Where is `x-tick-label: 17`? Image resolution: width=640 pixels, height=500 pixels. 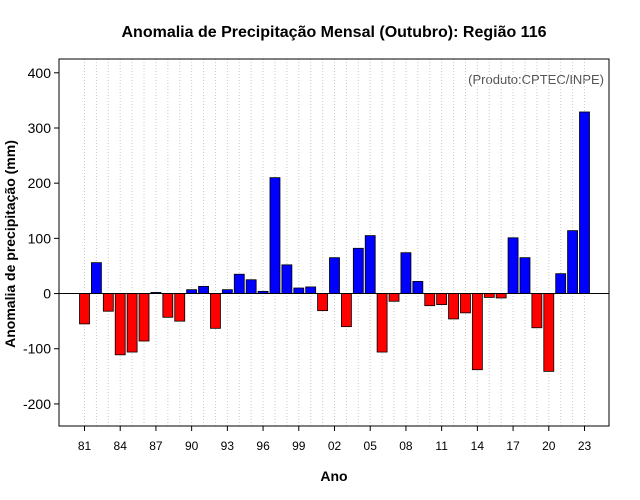
x-tick-label: 17 is located at coordinates (513, 446).